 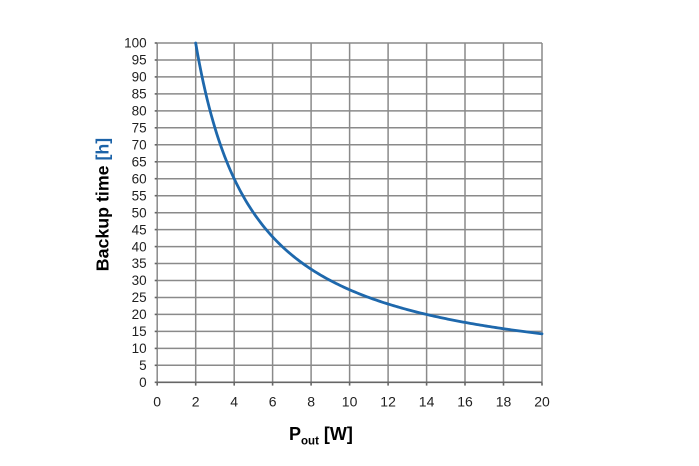 What do you see at coordinates (135, 43) in the screenshot?
I see `svg-text: 100` at bounding box center [135, 43].